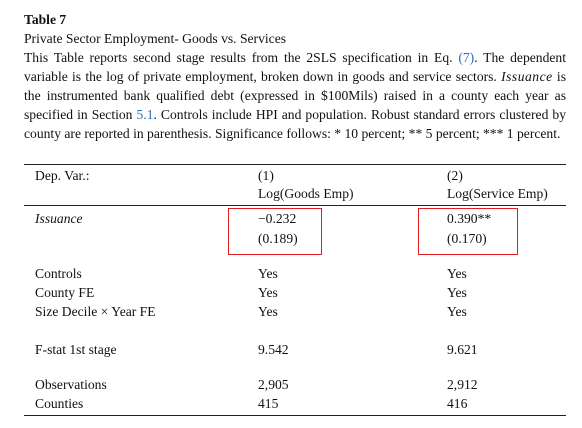 The image size is (582, 428). I want to click on cell: 2,905, so click(273, 384).